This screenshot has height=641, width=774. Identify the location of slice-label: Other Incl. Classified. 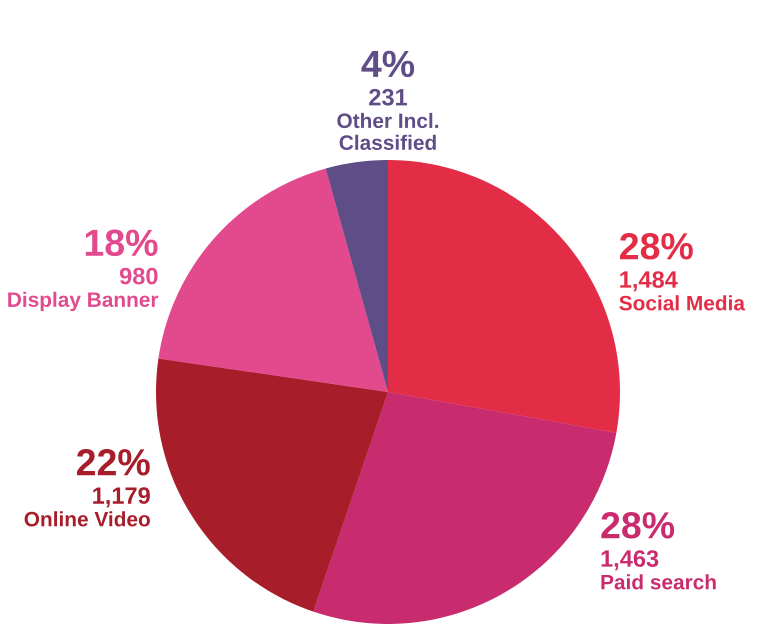
(387, 131).